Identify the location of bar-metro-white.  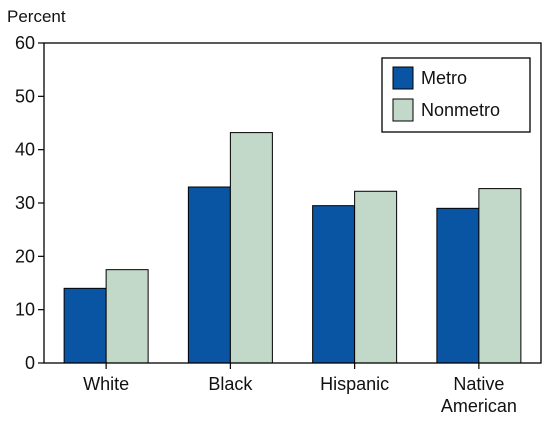
(85, 325).